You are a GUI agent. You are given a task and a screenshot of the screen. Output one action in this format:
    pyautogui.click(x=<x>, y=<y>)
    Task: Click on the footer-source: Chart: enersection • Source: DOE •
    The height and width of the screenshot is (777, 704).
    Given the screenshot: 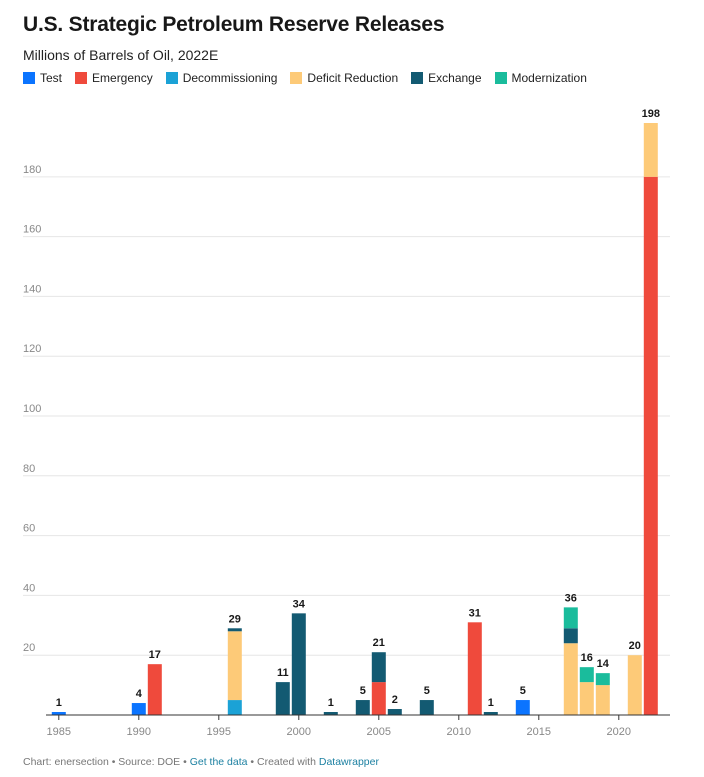 What is the action you would take?
    pyautogui.click(x=106, y=762)
    